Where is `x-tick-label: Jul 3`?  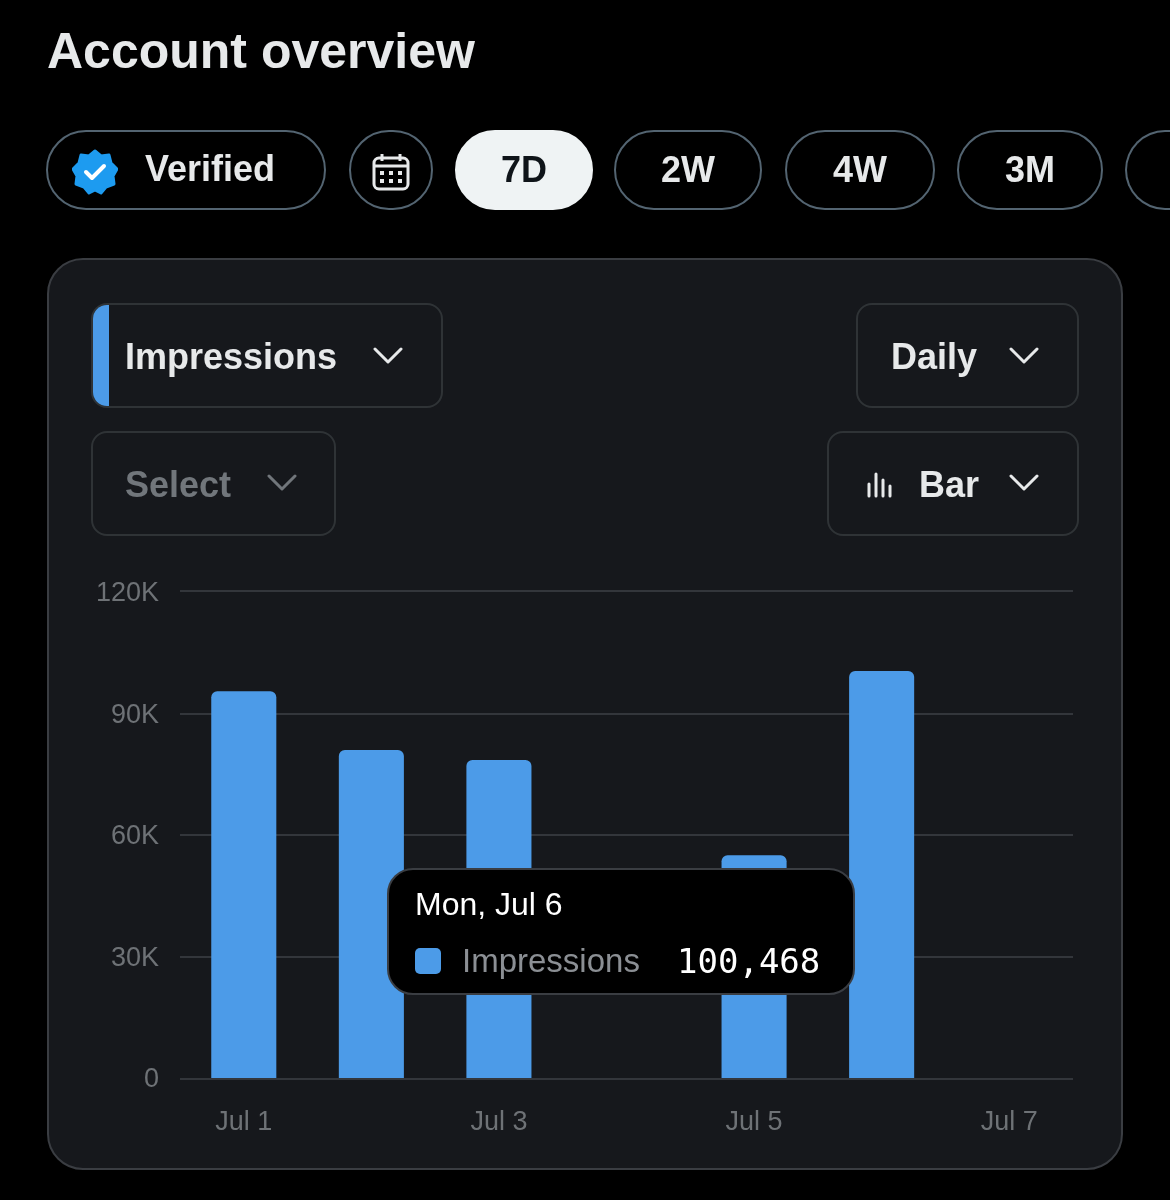 x-tick-label: Jul 3 is located at coordinates (499, 1121).